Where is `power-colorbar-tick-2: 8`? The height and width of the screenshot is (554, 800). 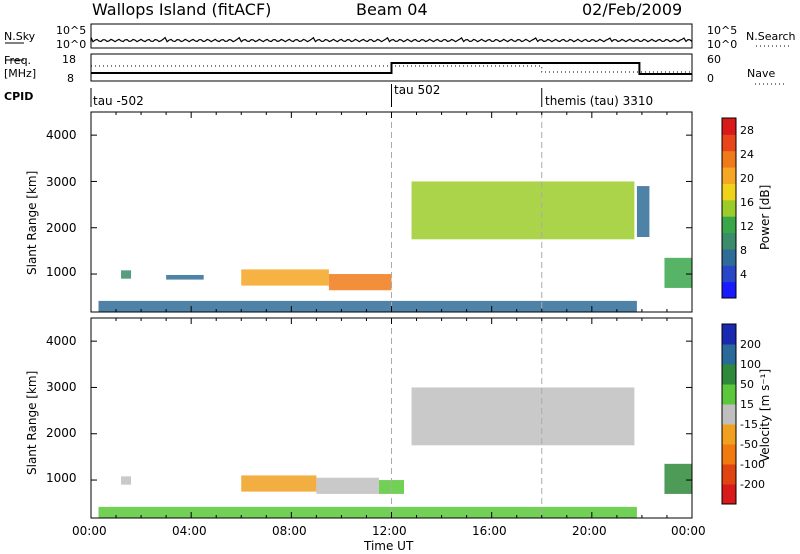
power-colorbar-tick-2: 8 is located at coordinates (743, 250).